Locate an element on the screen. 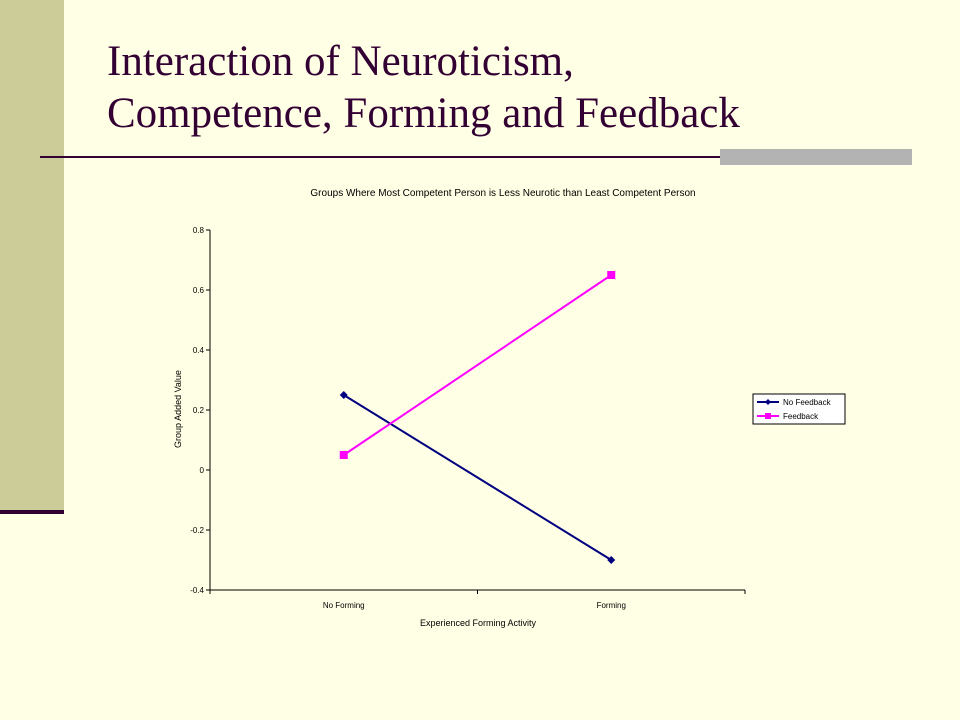 This screenshot has width=960, height=720. title-accent-bar is located at coordinates (816, 157).